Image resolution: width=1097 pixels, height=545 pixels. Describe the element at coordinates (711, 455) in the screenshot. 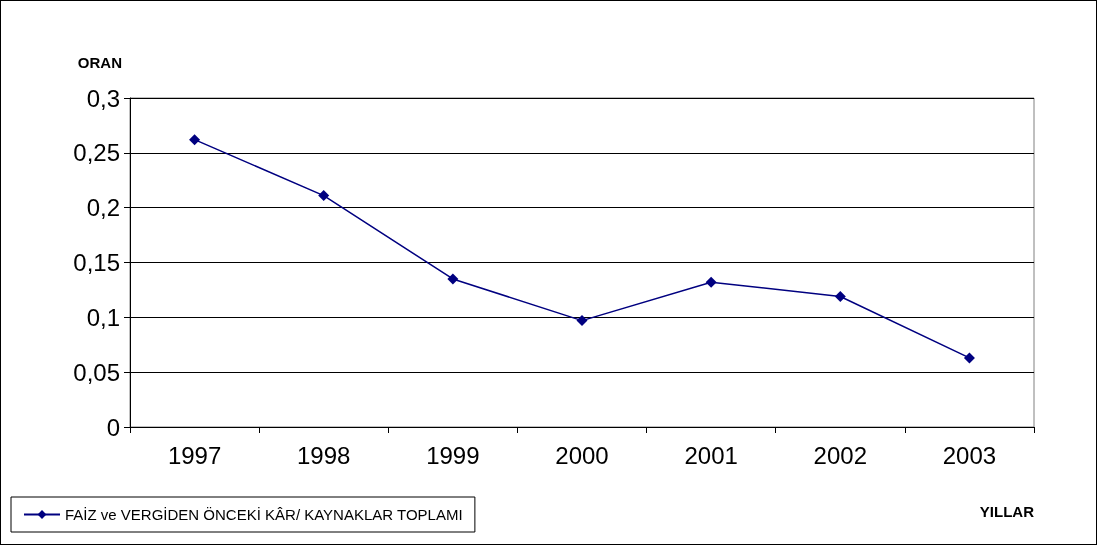

I see `x-tick-label: 2001` at that location.